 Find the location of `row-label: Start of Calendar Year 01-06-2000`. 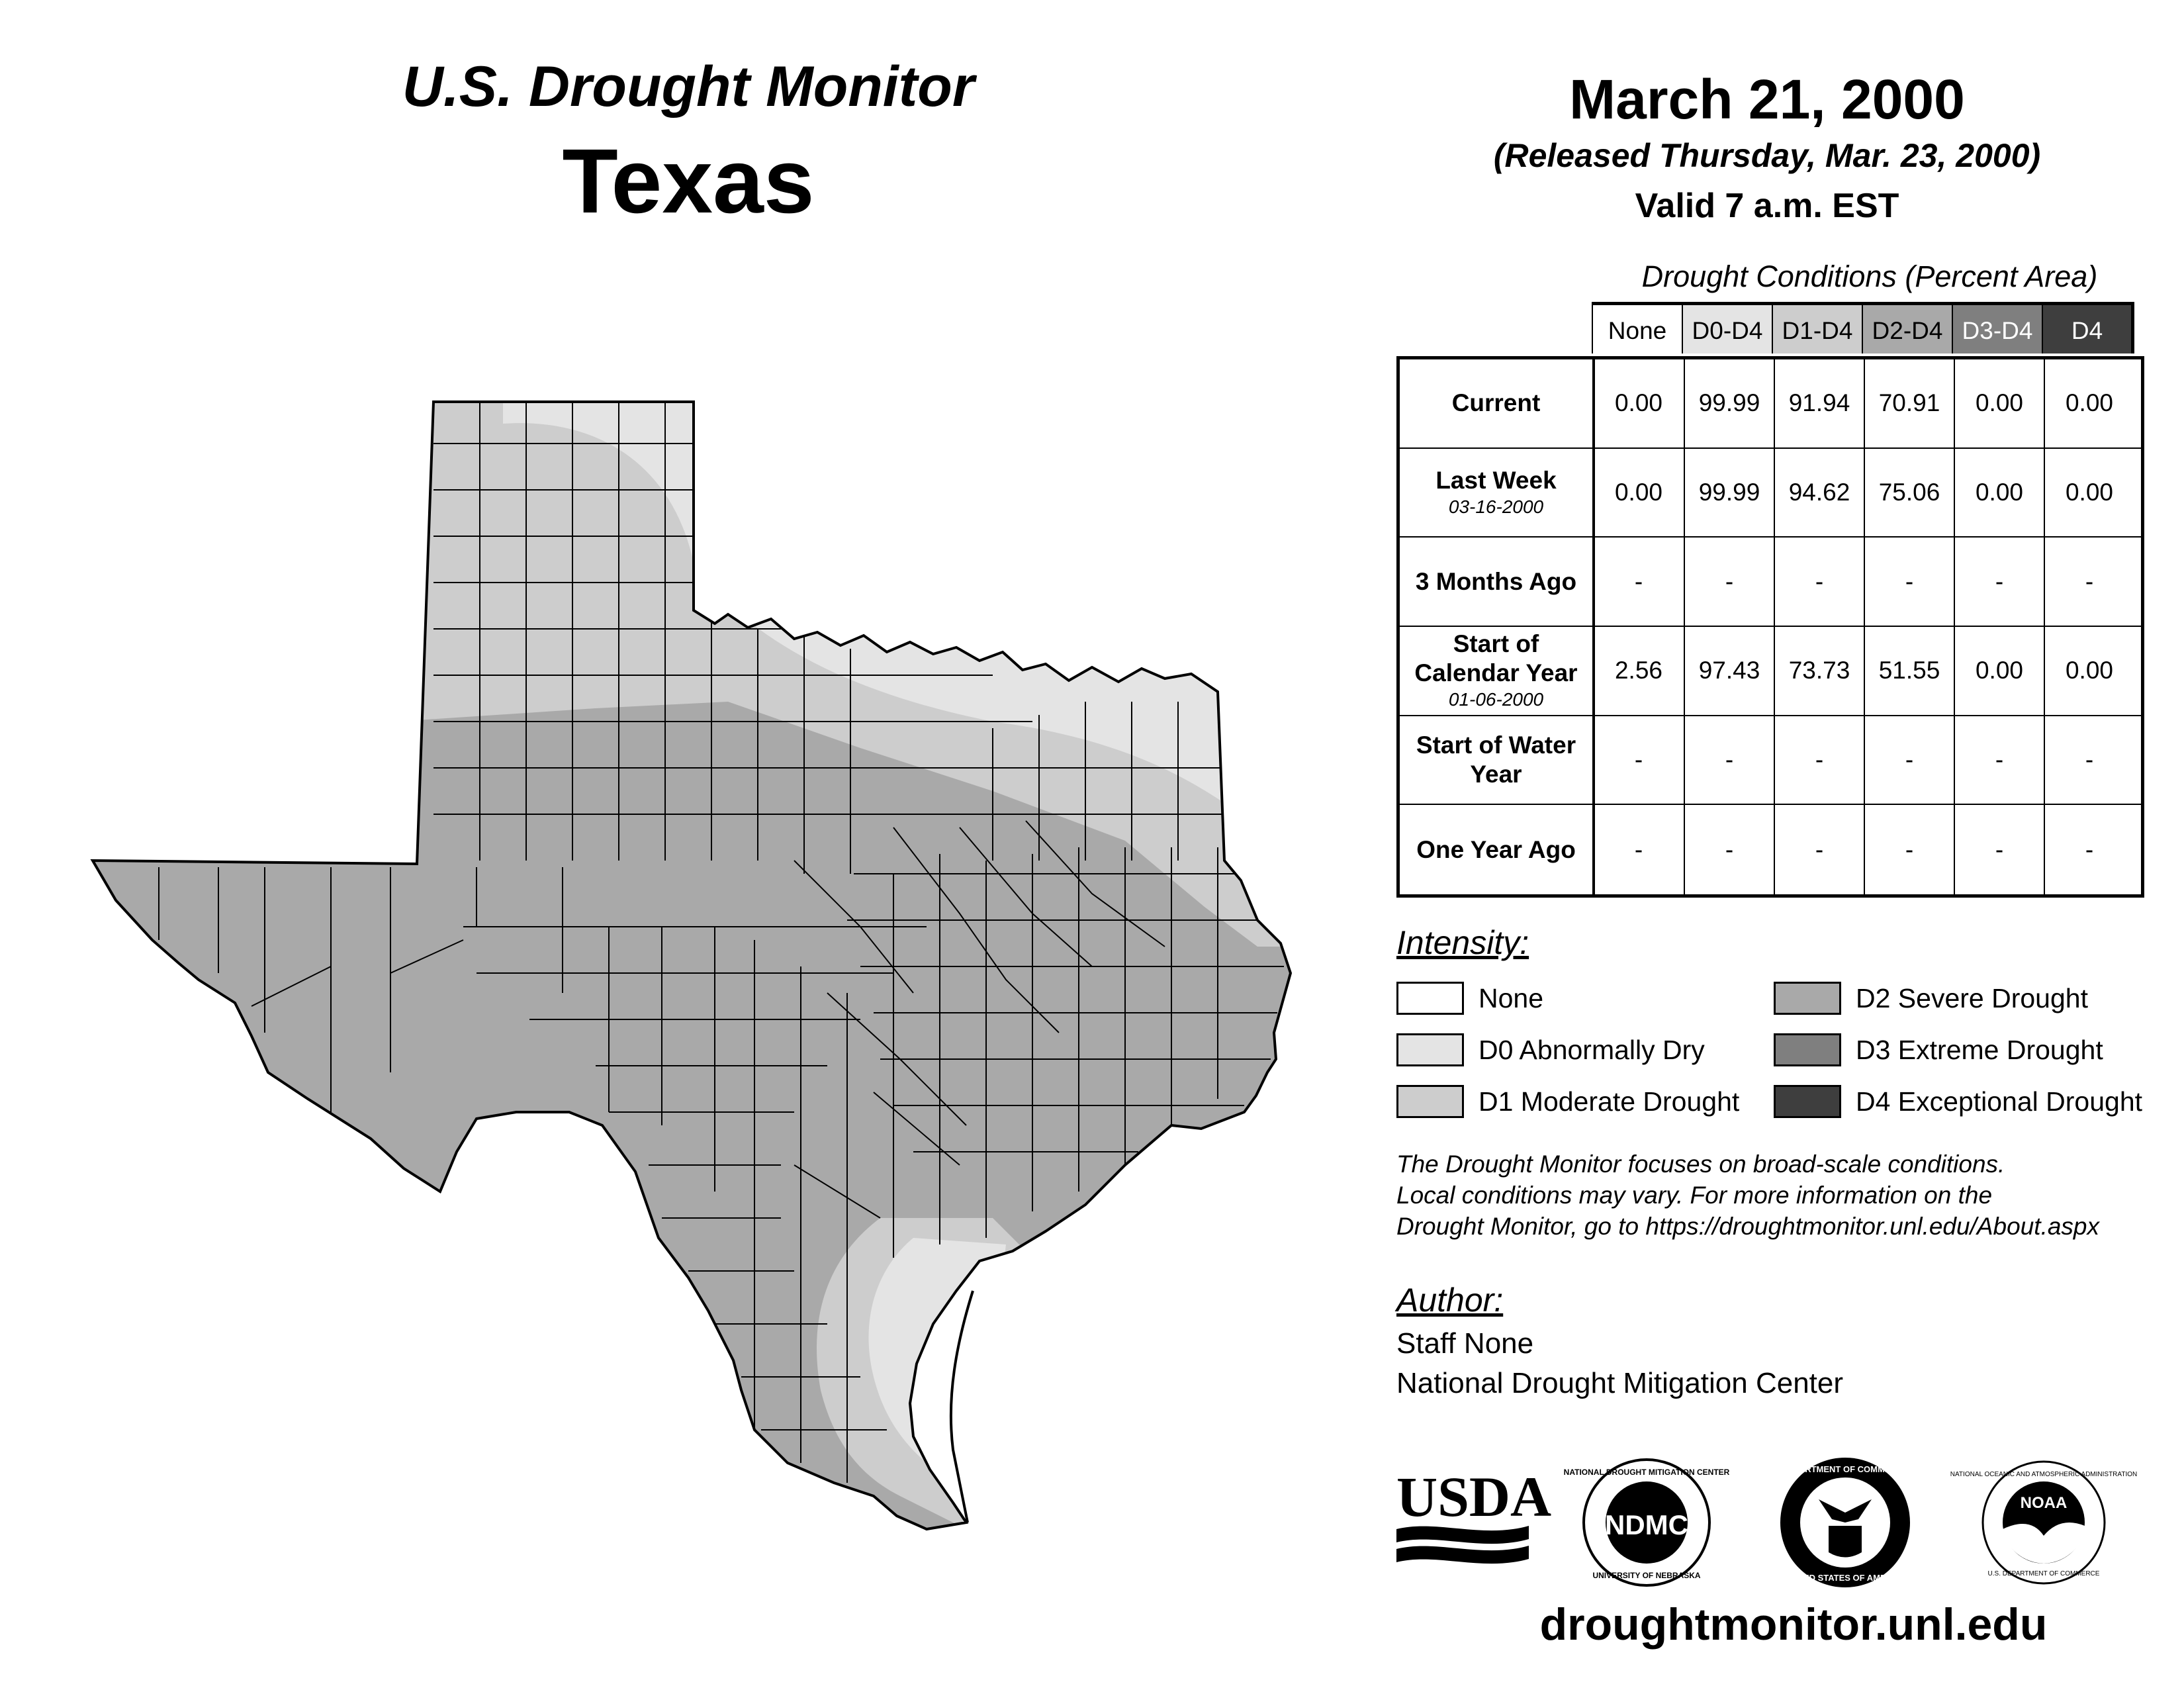

row-label: Start of Calendar Year 01-06-2000 is located at coordinates (1497, 671).